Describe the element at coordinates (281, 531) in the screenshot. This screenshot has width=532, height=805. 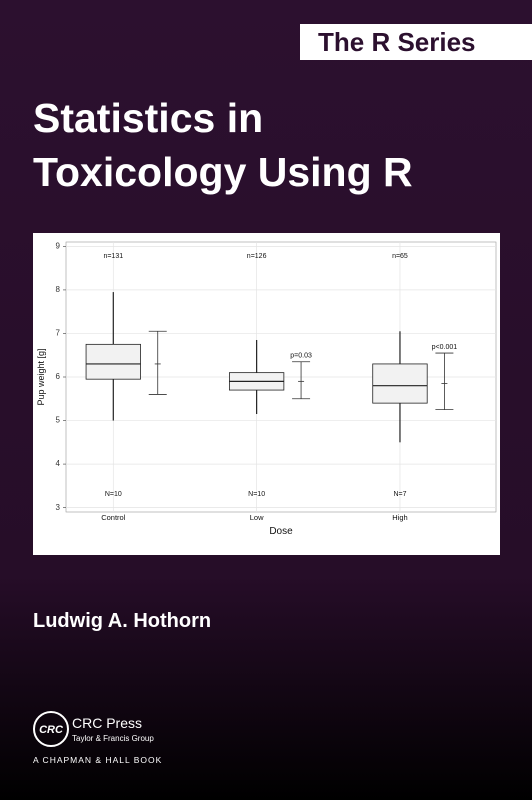
I see `x-axis-label: Dose` at that location.